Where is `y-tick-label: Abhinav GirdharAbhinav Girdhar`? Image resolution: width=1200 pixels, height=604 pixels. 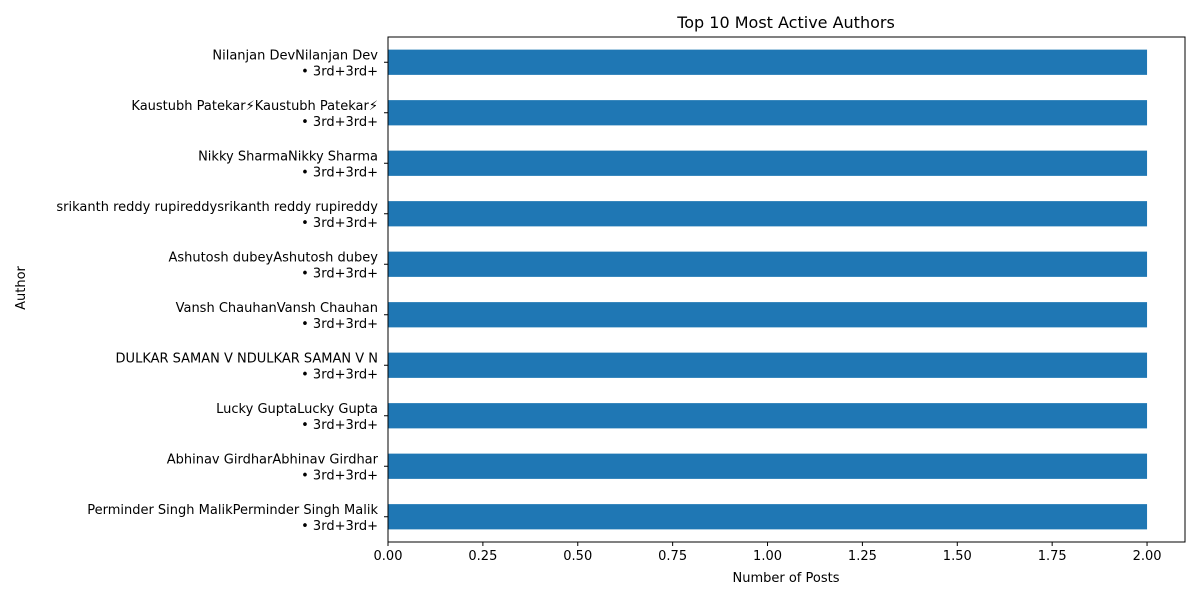
y-tick-label: Abhinav GirdharAbhinav Girdhar is located at coordinates (273, 459).